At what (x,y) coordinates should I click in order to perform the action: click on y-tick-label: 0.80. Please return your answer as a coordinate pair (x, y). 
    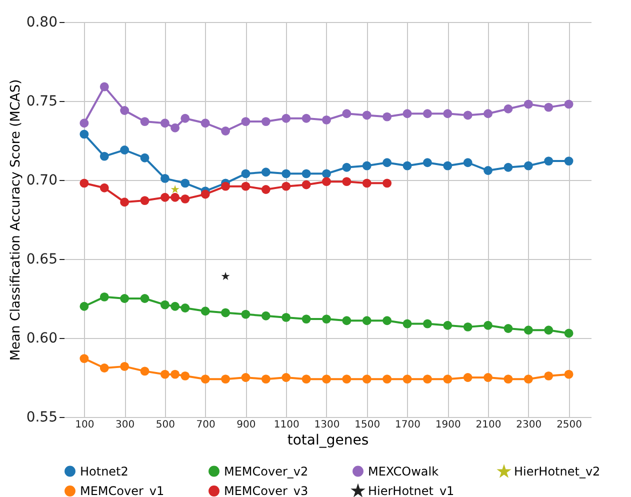
    Looking at the image, I should click on (42, 22).